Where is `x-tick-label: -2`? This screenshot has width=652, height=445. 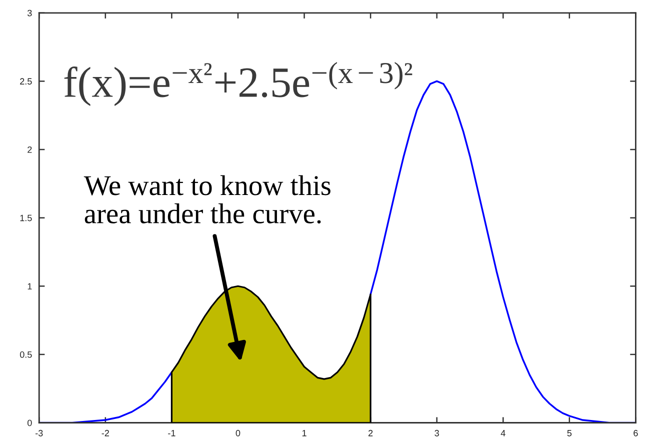 x-tick-label: -2 is located at coordinates (105, 433).